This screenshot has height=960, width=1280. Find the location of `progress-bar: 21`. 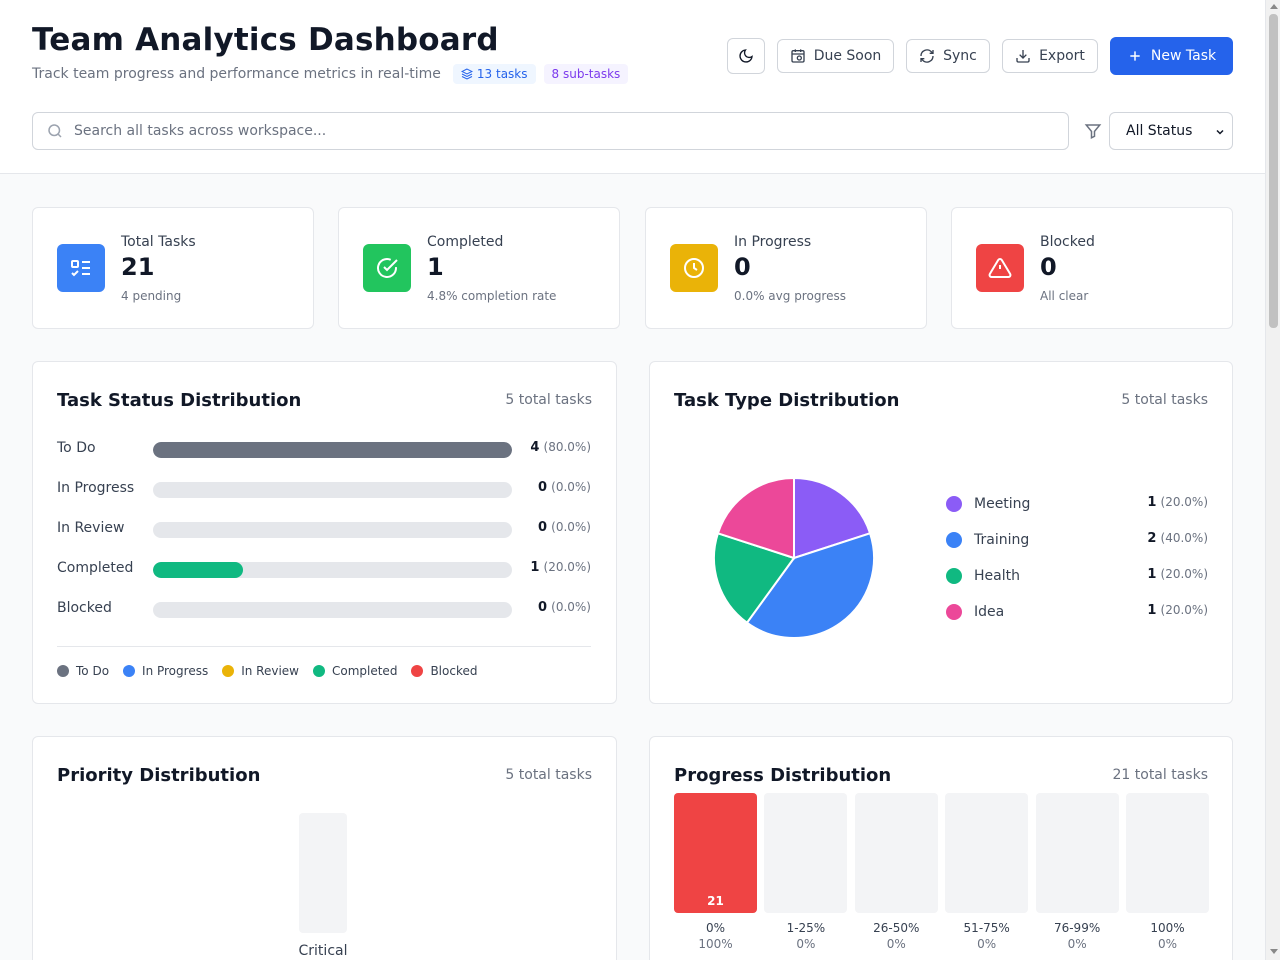

progress-bar: 21 is located at coordinates (715, 853).